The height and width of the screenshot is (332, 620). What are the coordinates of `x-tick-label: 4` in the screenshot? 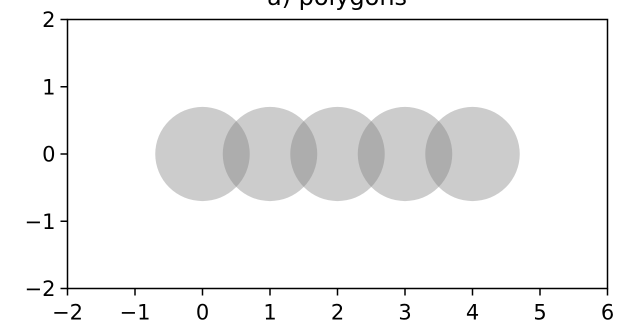 It's located at (472, 313).